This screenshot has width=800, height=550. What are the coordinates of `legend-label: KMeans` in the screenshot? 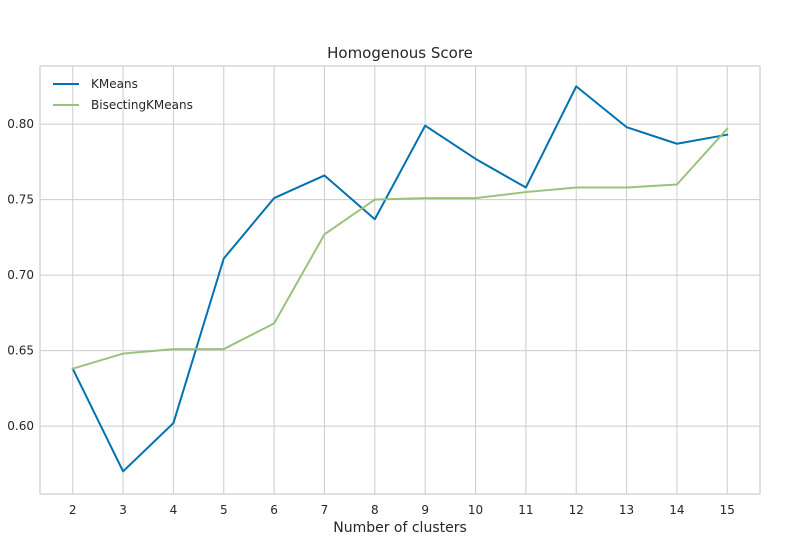 It's located at (114, 84).